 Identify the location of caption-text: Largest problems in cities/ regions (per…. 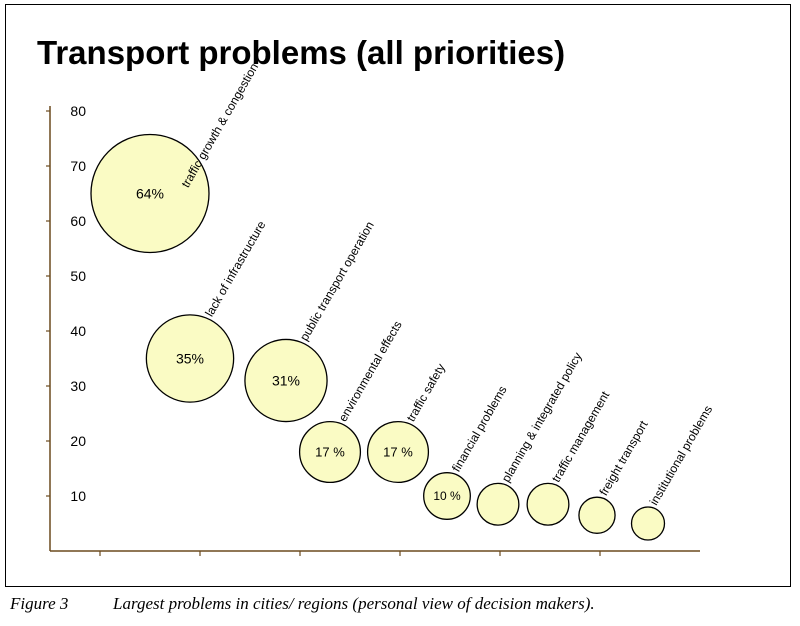
(354, 603).